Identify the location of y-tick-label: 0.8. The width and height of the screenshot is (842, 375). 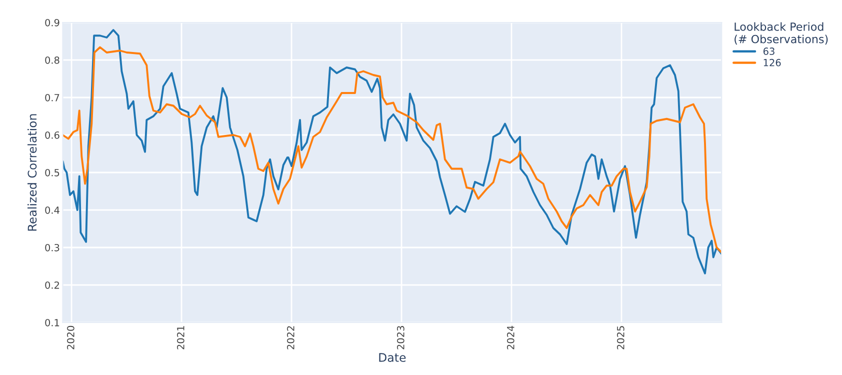
(52, 60).